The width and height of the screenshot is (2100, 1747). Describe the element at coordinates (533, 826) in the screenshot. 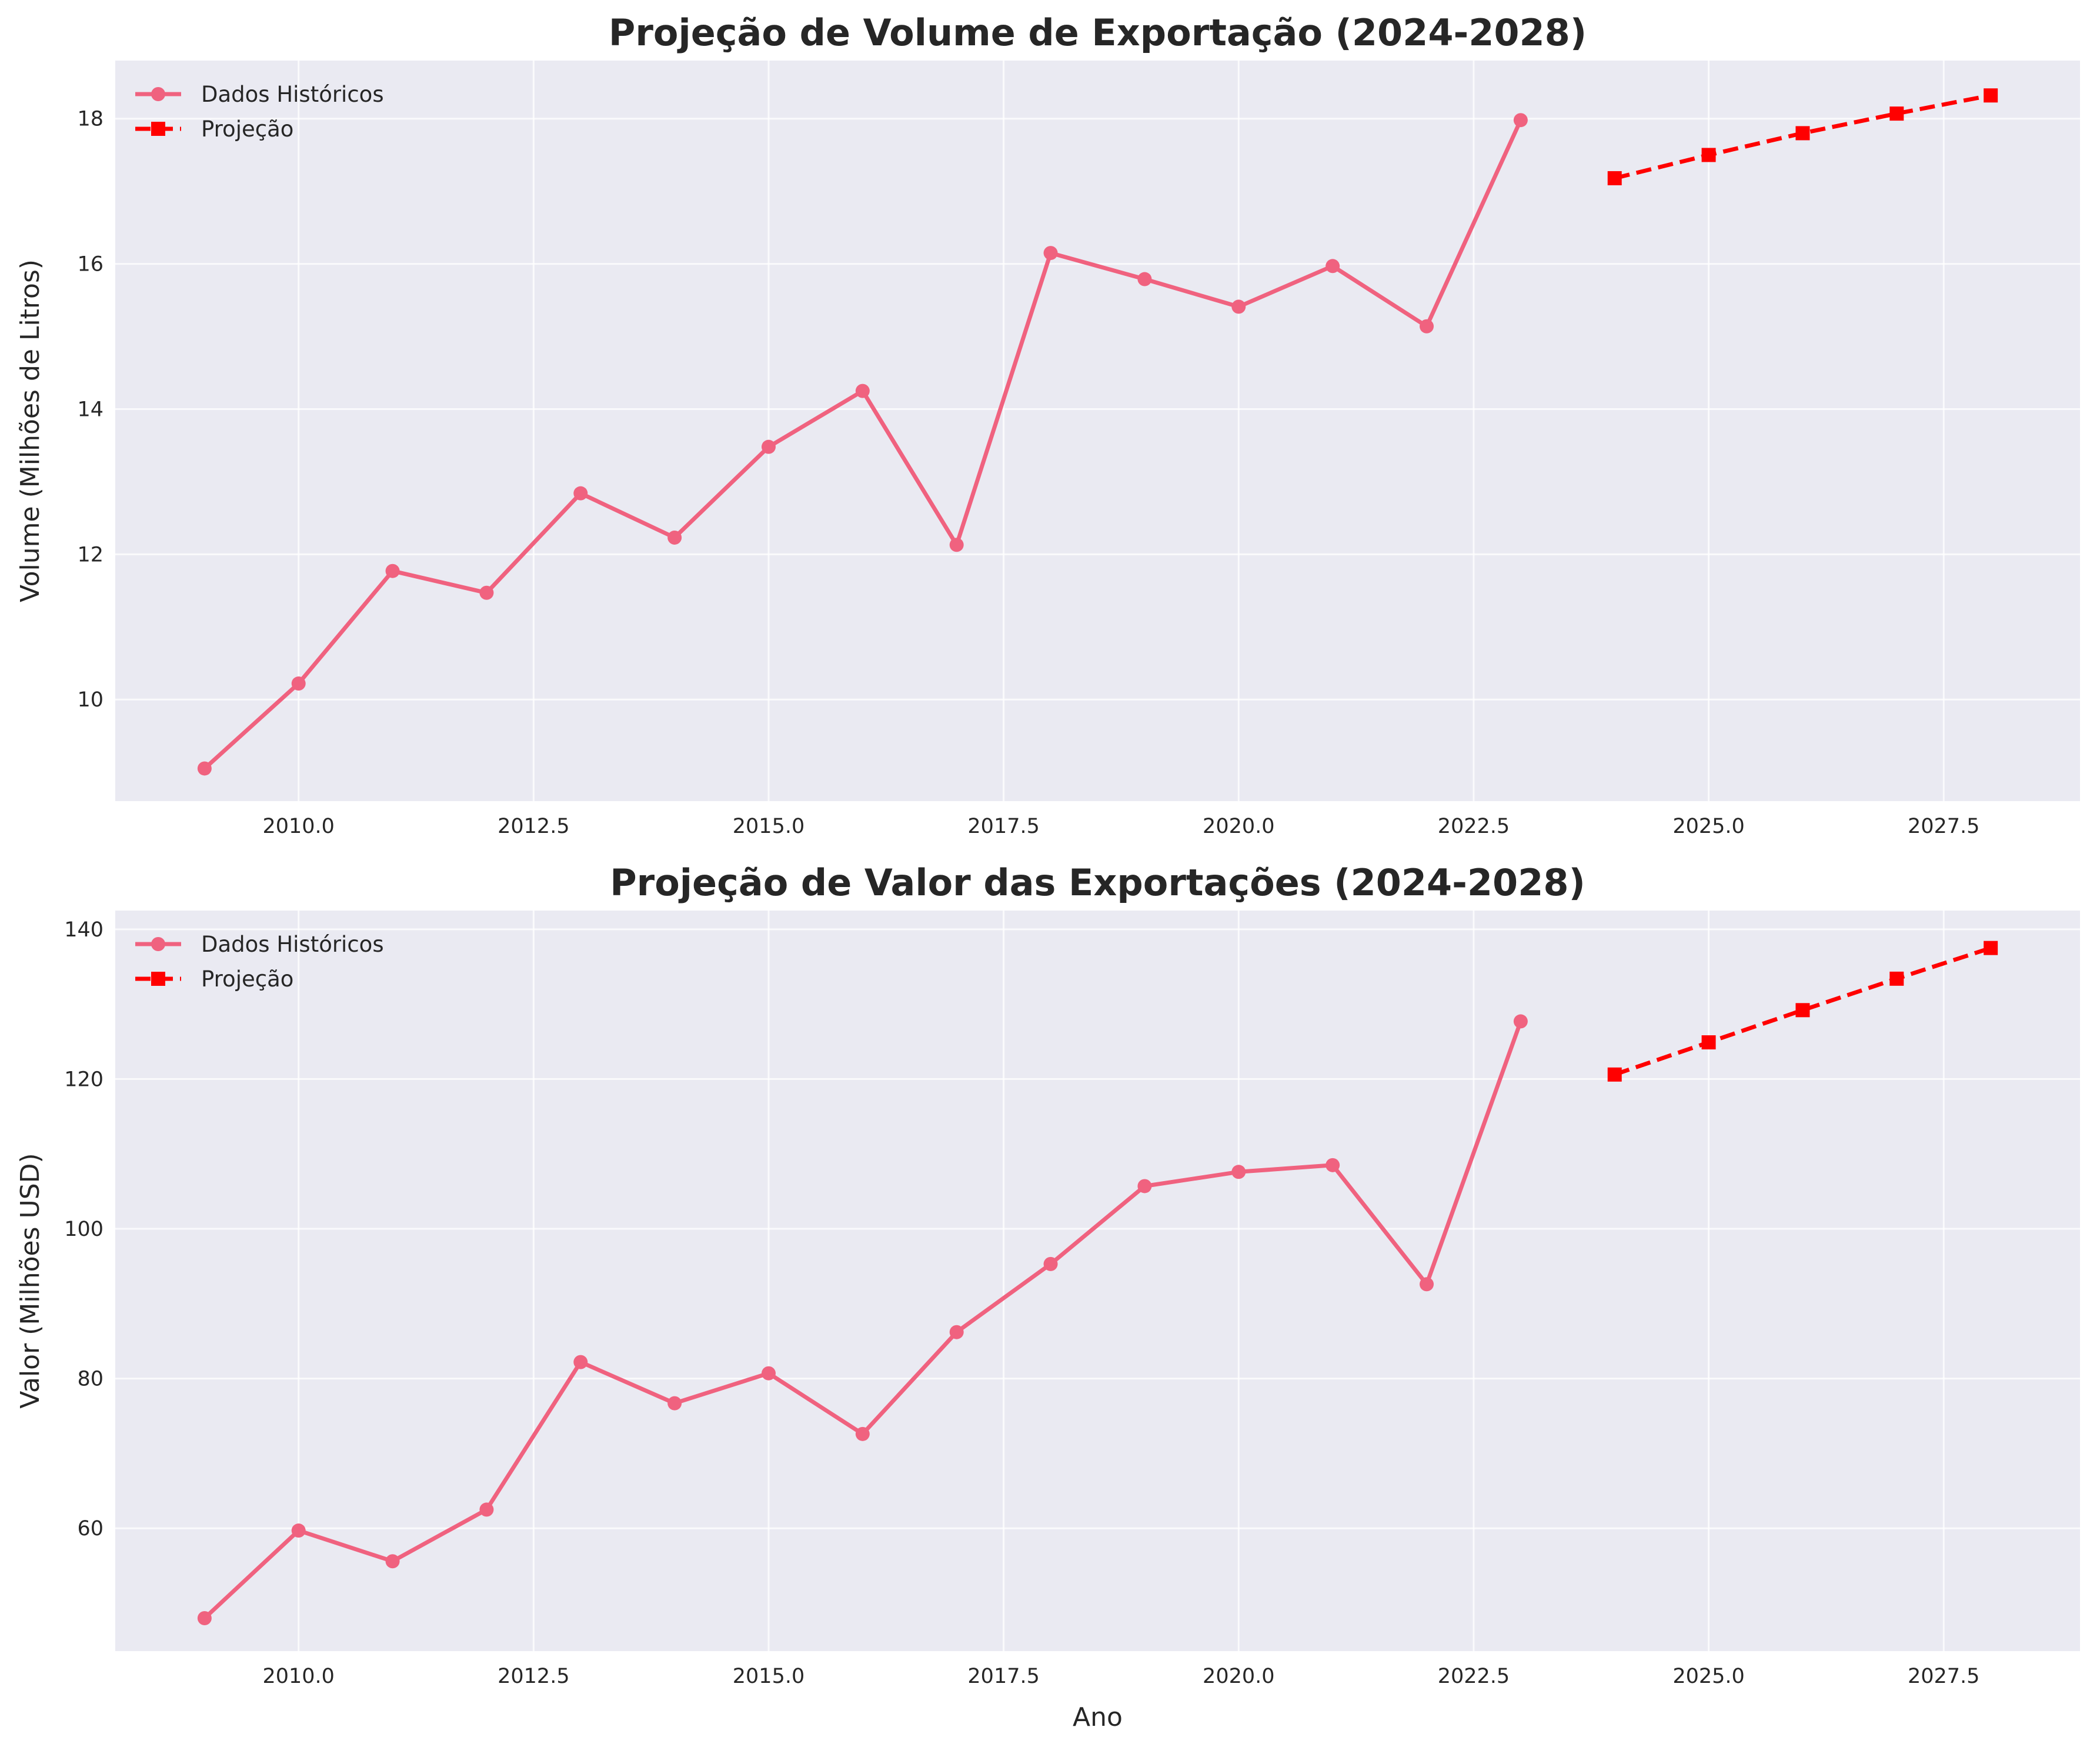

I see `volume-x-tick-label: 2012.5` at that location.